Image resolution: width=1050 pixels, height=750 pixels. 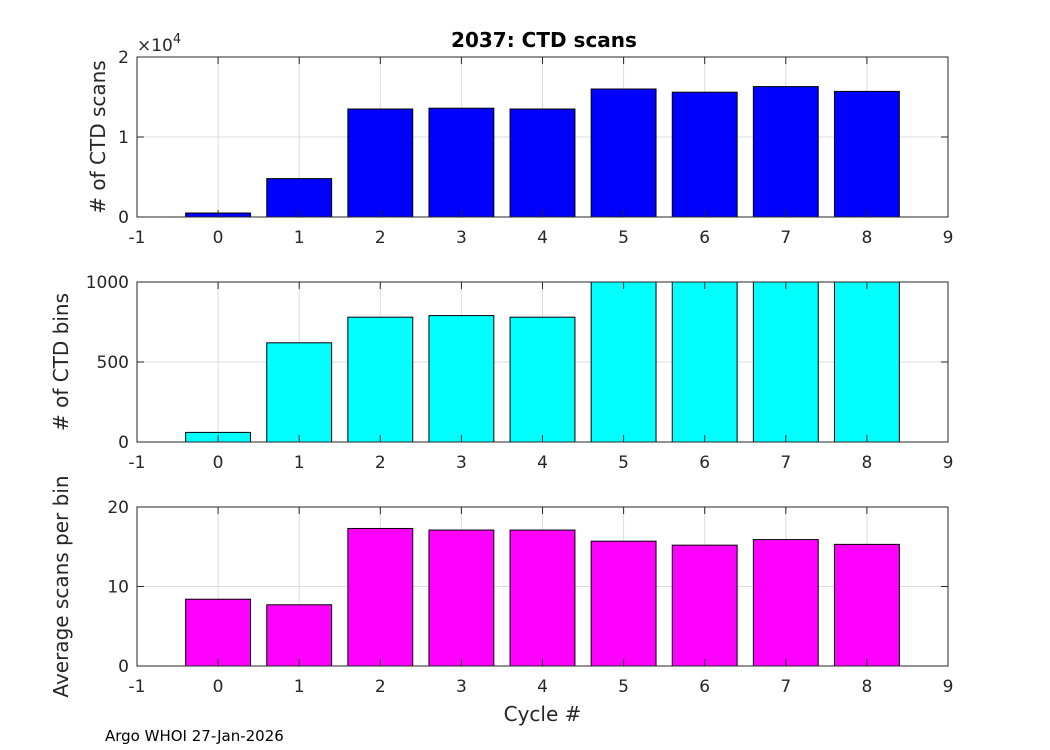 I want to click on y-exponent-label: ×10⁴, so click(x=159, y=44).